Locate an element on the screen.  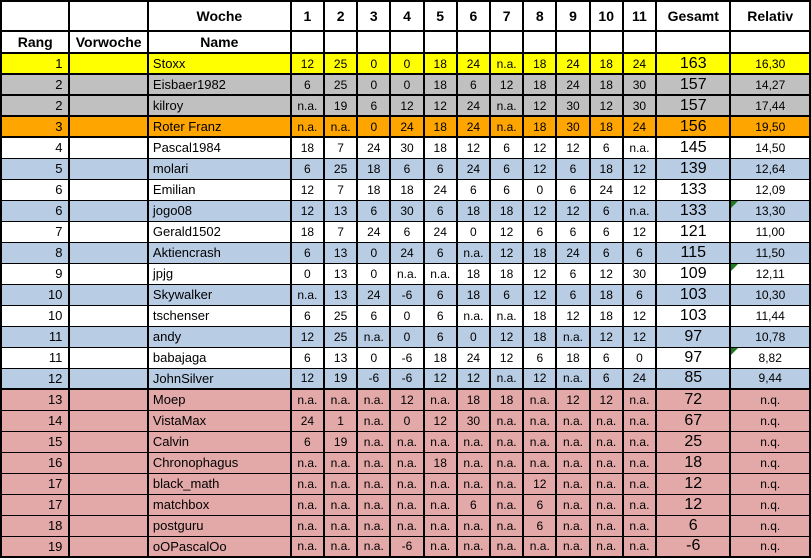
gesamt-cell: 139 is located at coordinates (693, 168).